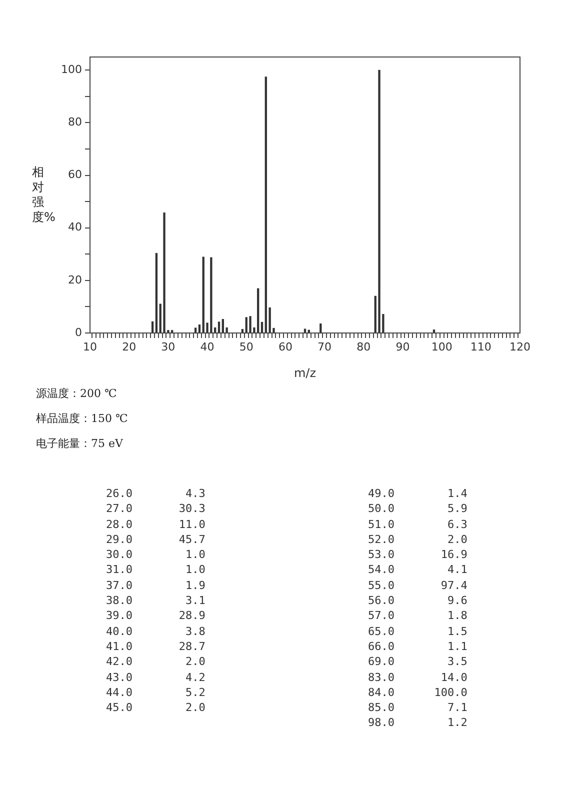 This screenshot has width=570, height=794. Describe the element at coordinates (305, 373) in the screenshot. I see `x-axis-title: m/z` at that location.